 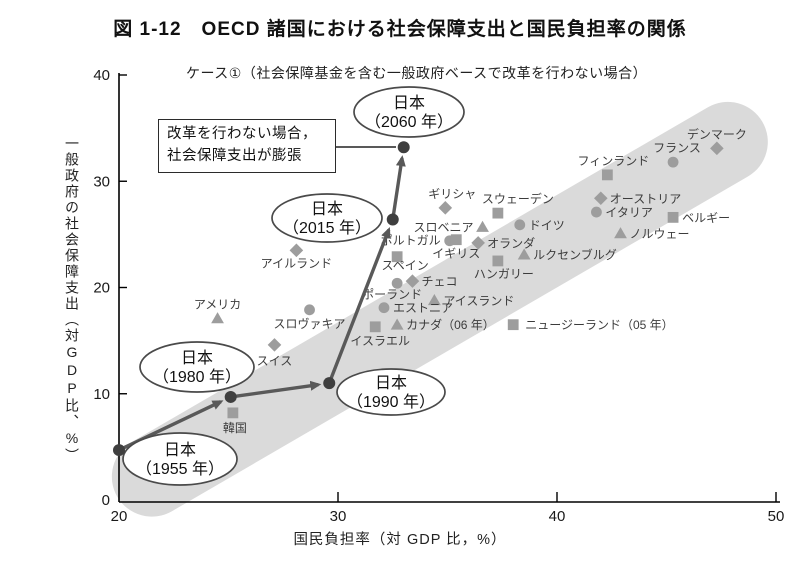 What do you see at coordinates (645, 199) in the screenshot?
I see `country-label: オーストリア` at bounding box center [645, 199].